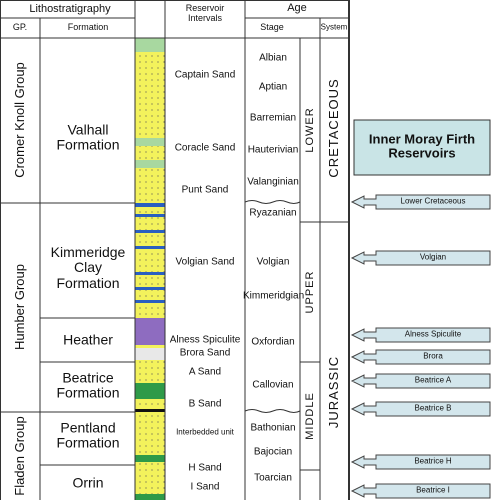  Describe the element at coordinates (150, 269) in the screenshot. I see `column-graphic` at that location.